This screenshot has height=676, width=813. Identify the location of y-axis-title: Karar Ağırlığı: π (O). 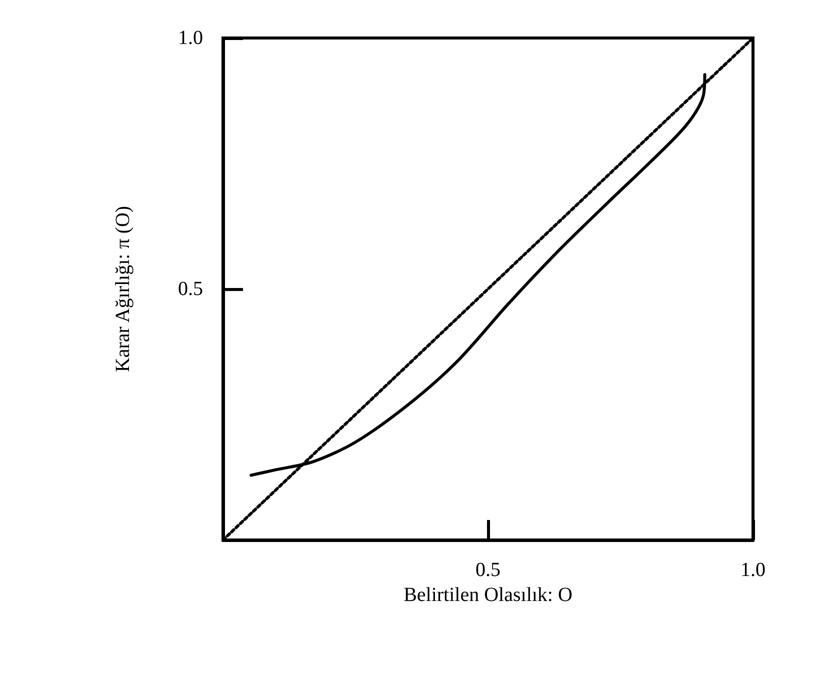
(123, 289).